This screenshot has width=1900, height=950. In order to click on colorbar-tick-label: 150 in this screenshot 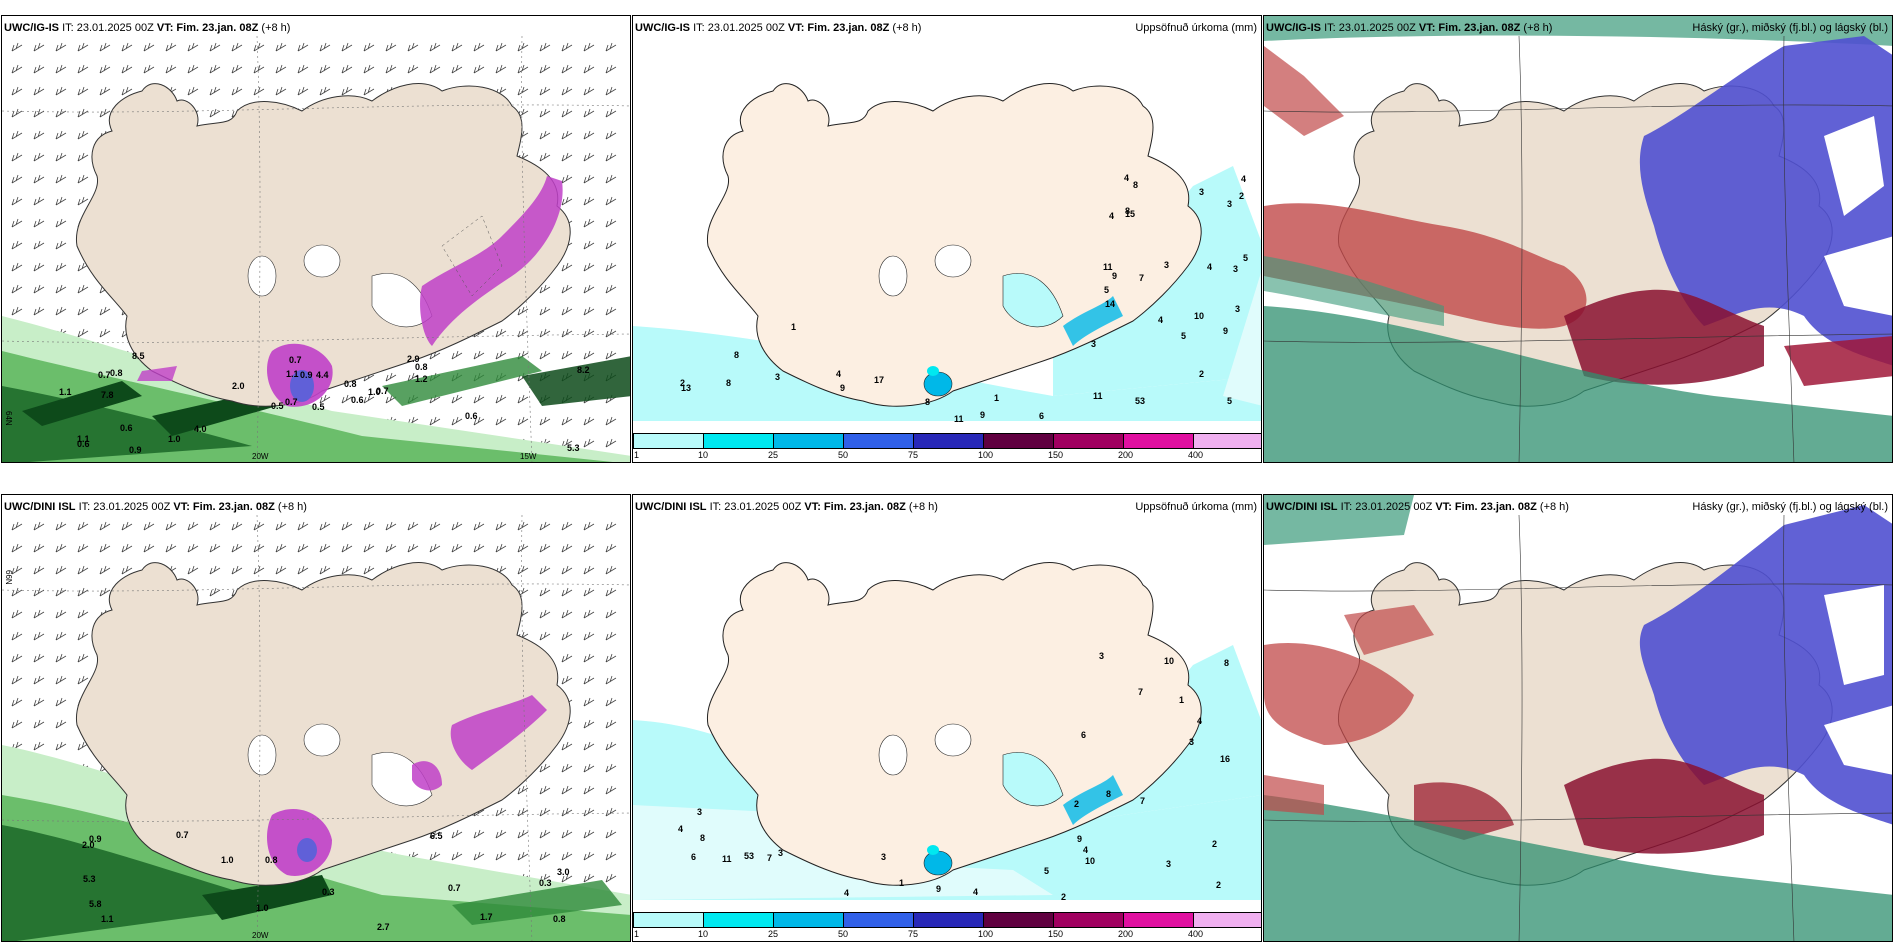, I will do `click(1056, 934)`.